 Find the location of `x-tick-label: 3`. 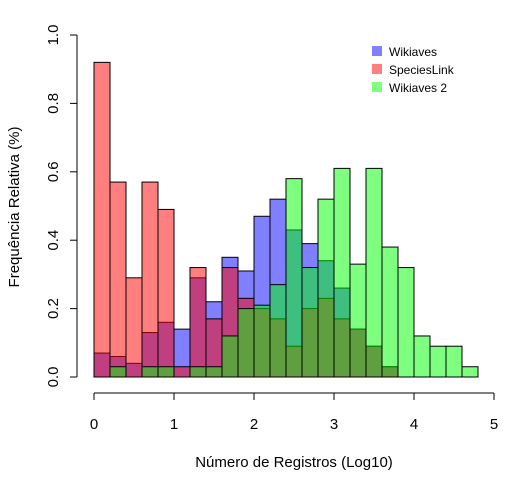

x-tick-label: 3 is located at coordinates (334, 424).